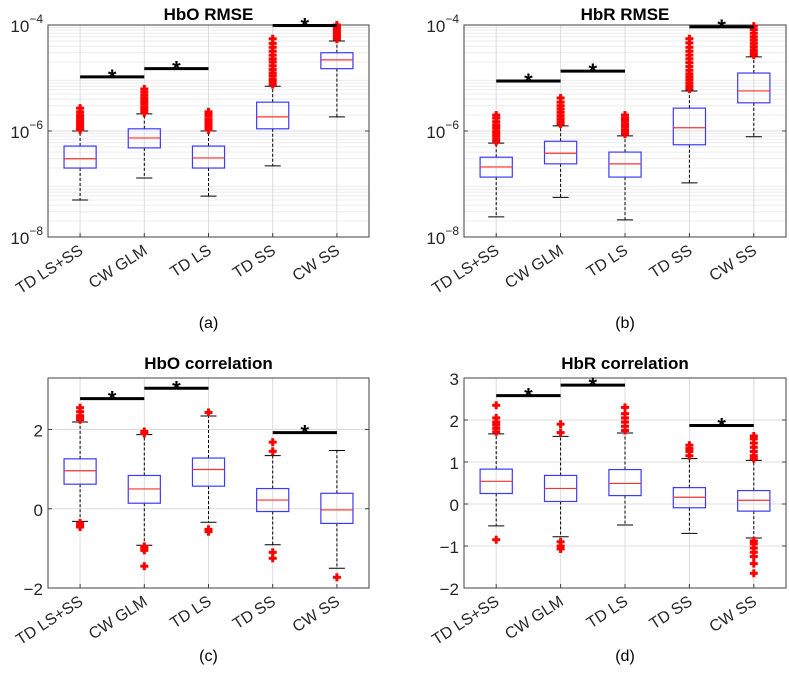 Image resolution: width=789 pixels, height=681 pixels. What do you see at coordinates (625, 656) in the screenshot?
I see `panel-caption: (d)` at bounding box center [625, 656].